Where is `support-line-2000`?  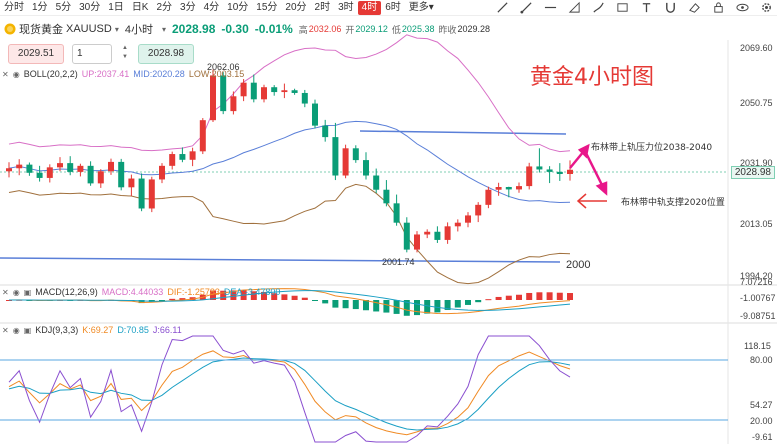
support-line-2000 is located at coordinates (280, 260).